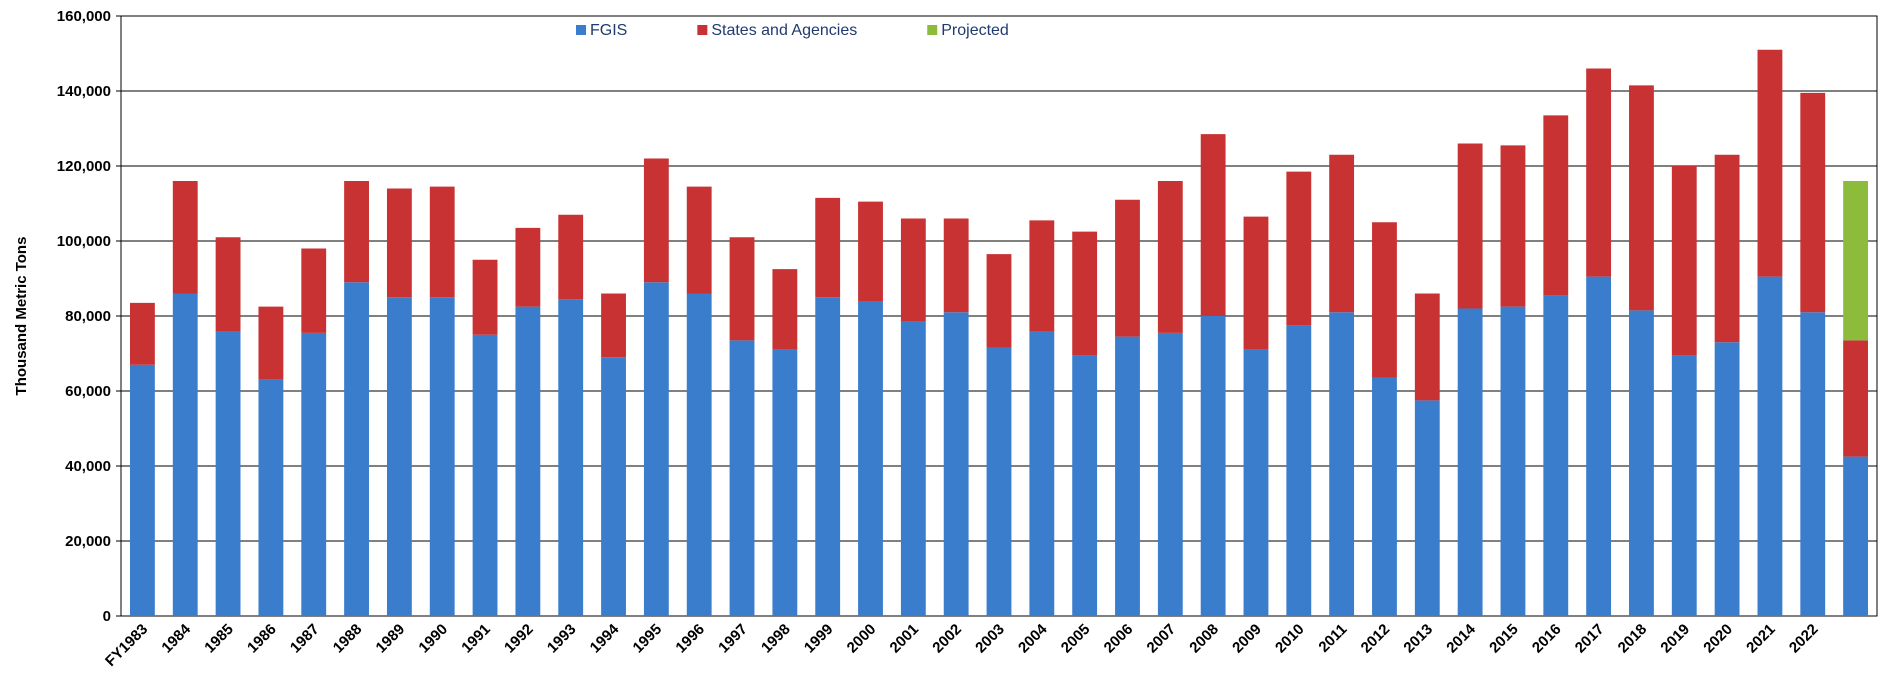 The width and height of the screenshot is (1883, 683). Describe the element at coordinates (733, 639) in the screenshot. I see `x-tick-label: 1997` at that location.